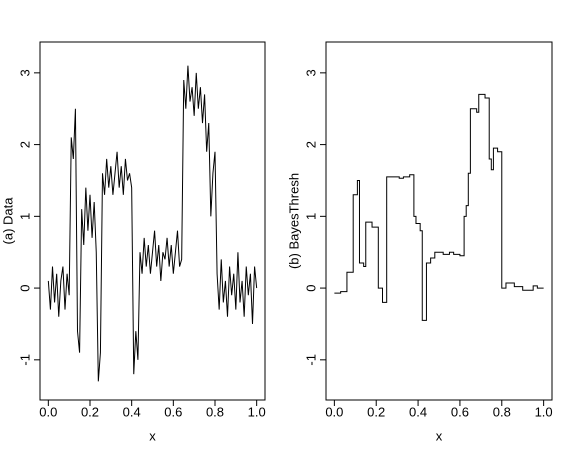  Describe the element at coordinates (7, 221) in the screenshot. I see `y-axis-label: (a) Data` at that location.